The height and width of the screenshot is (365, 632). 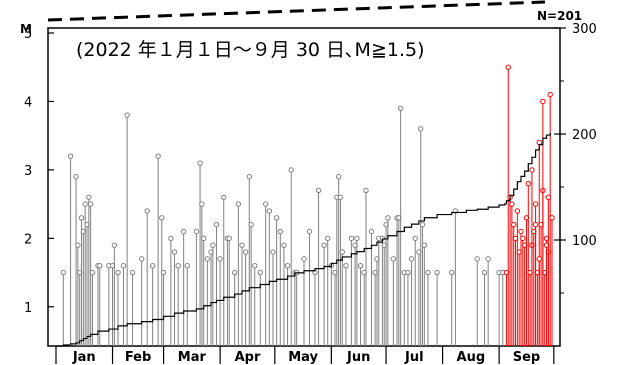 What do you see at coordinates (28, 34) in the screenshot?
I see `y-tick-label: 5` at bounding box center [28, 34].